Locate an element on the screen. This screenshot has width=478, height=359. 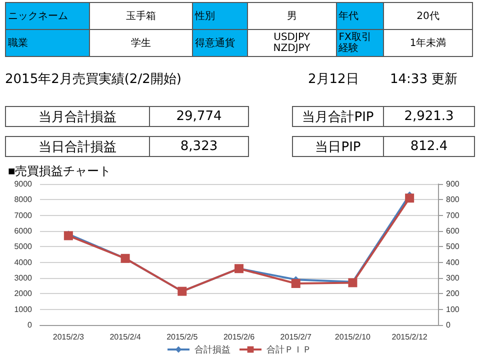
text: 当月合計PIP is located at coordinates (338, 116).